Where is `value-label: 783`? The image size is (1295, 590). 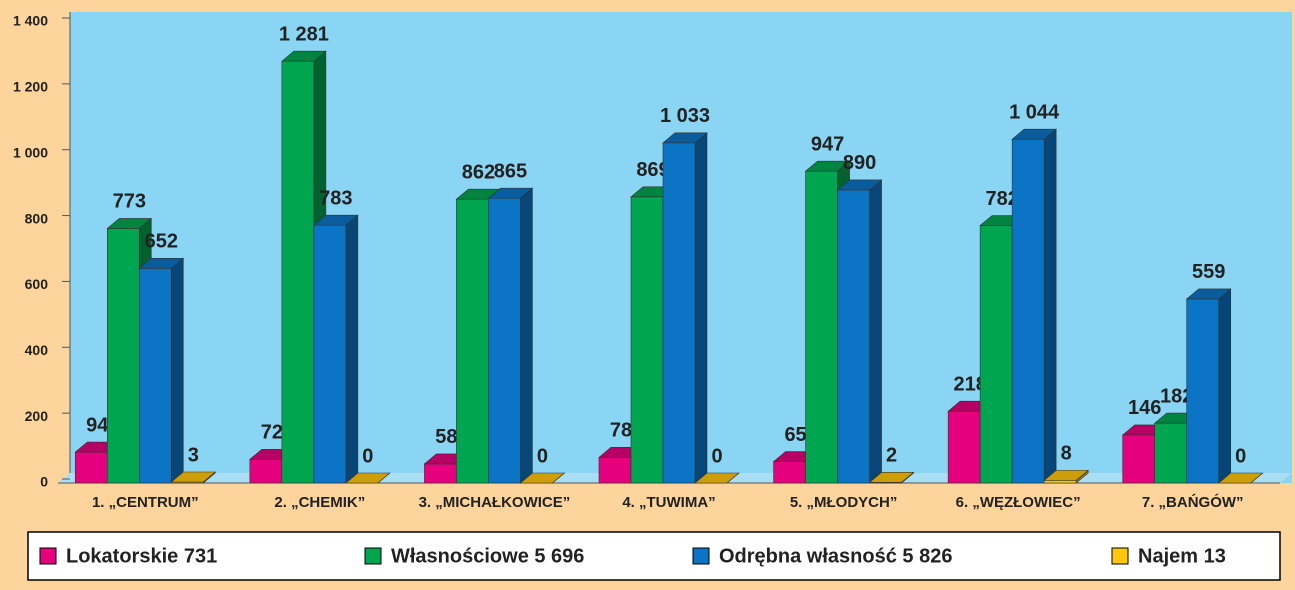 value-label: 783 is located at coordinates (335, 198).